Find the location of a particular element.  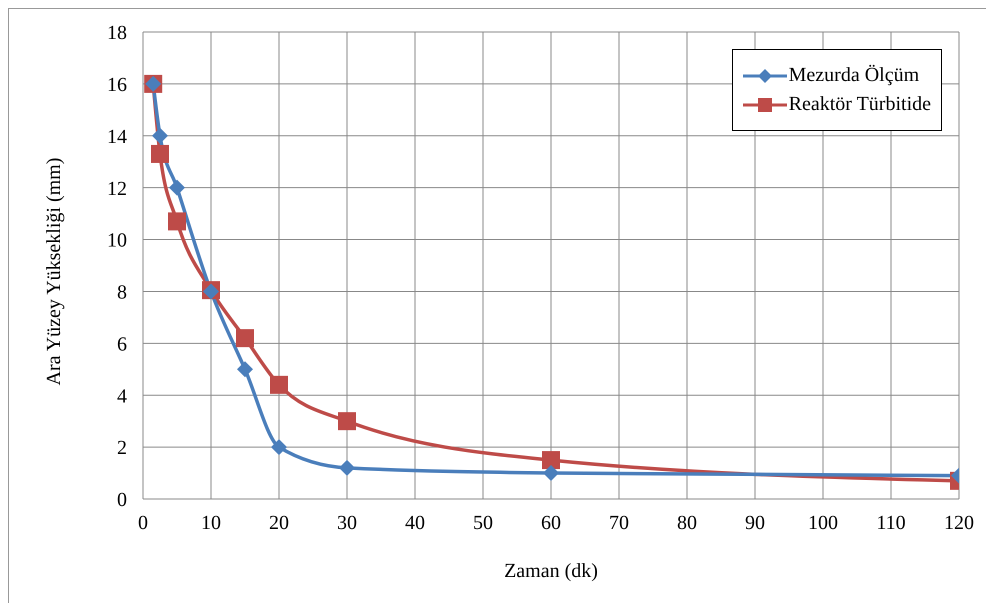

x-tick-label: 70 is located at coordinates (619, 523).